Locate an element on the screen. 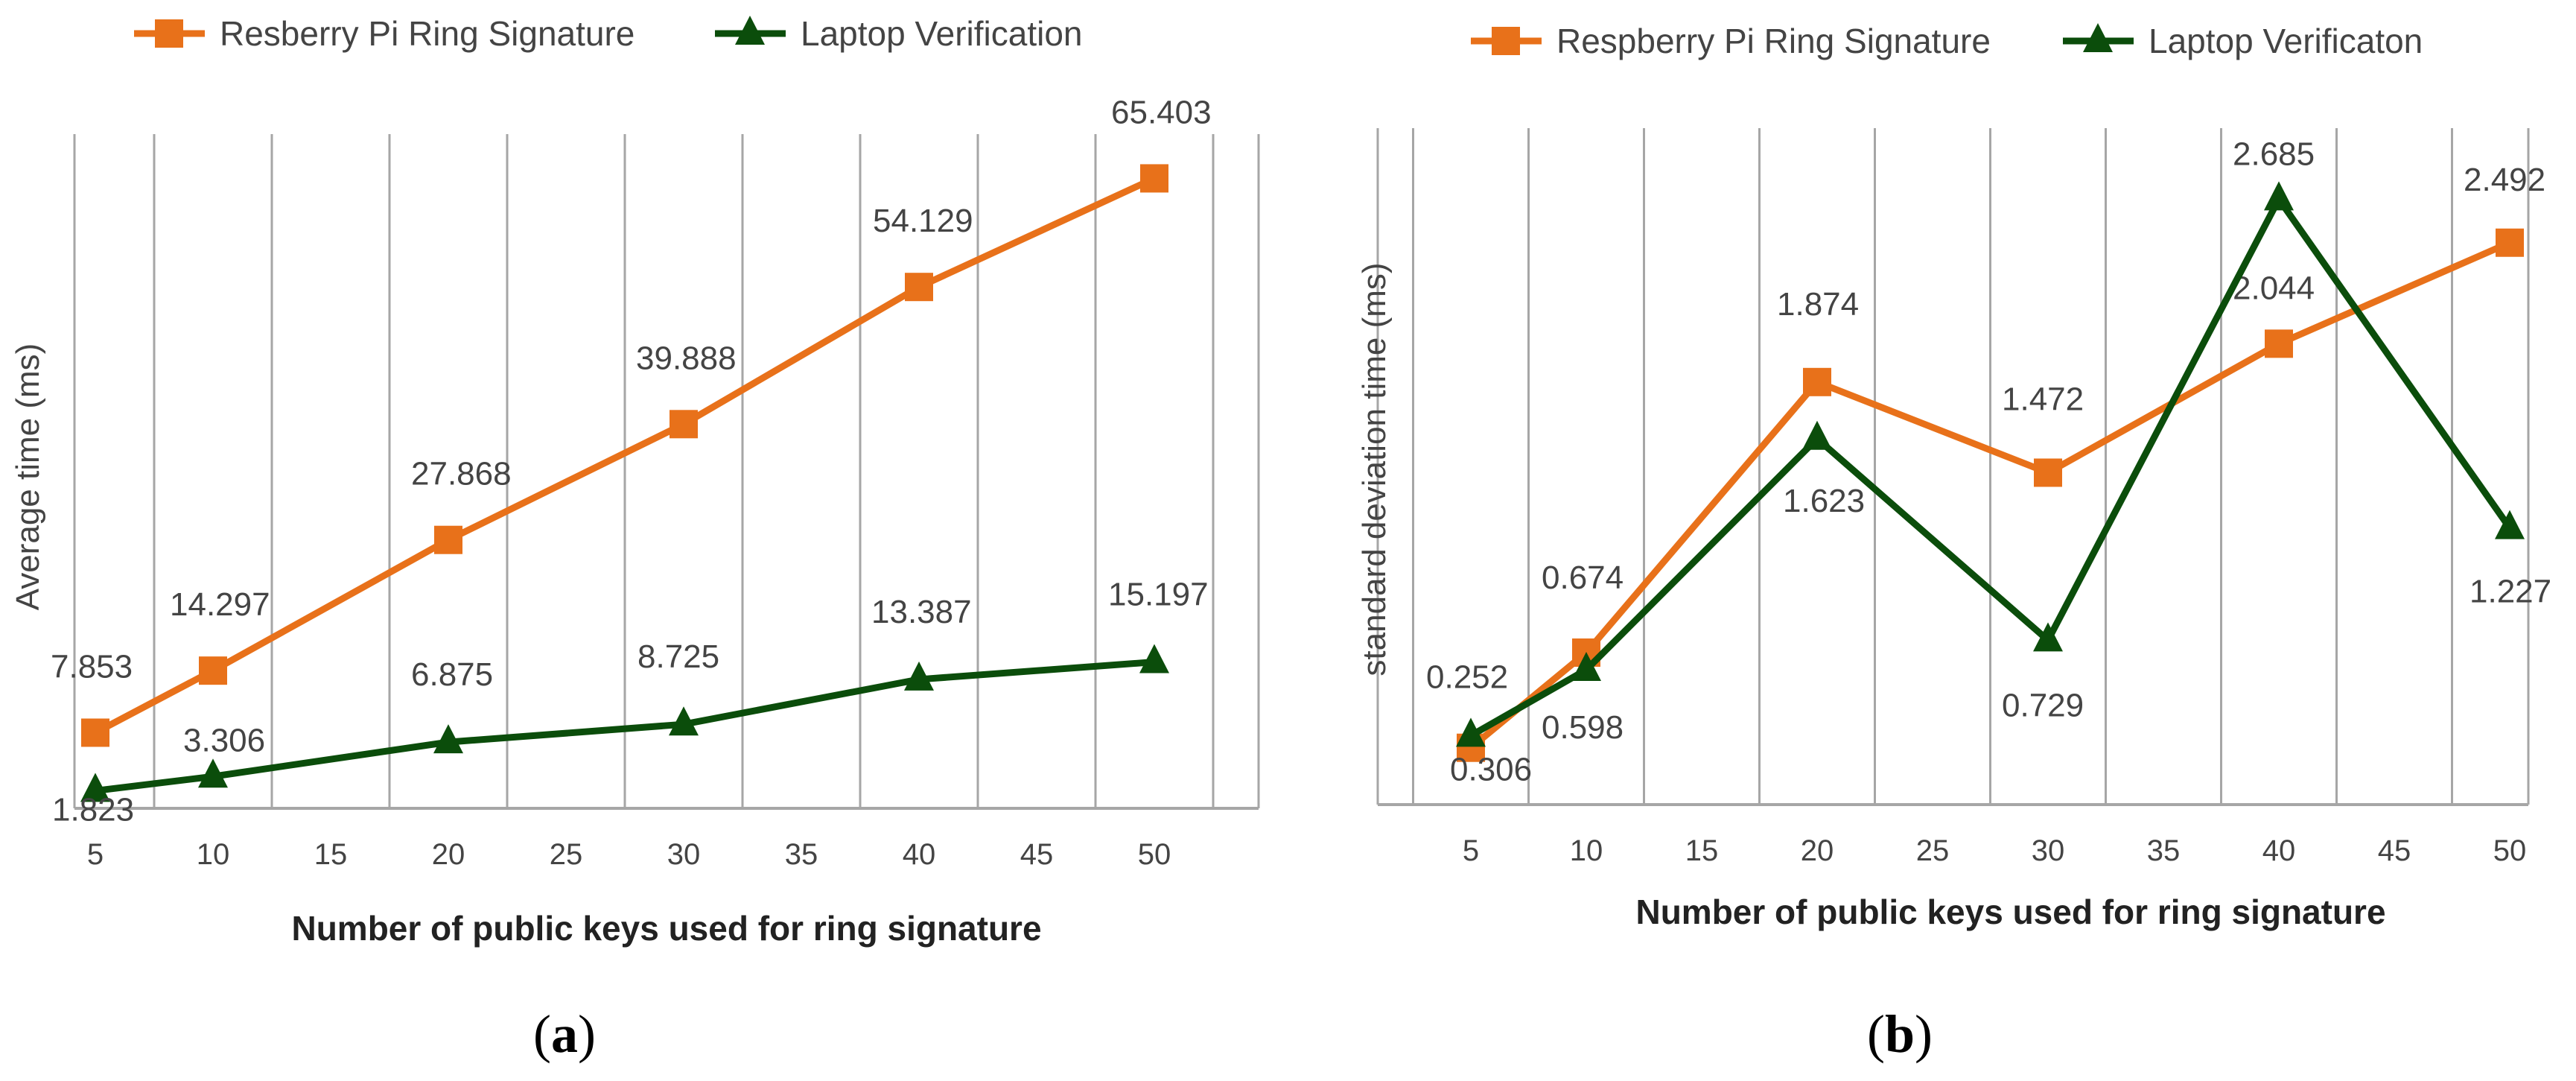 The image size is (2576, 1081). panel-caption: (b) is located at coordinates (1900, 1034).